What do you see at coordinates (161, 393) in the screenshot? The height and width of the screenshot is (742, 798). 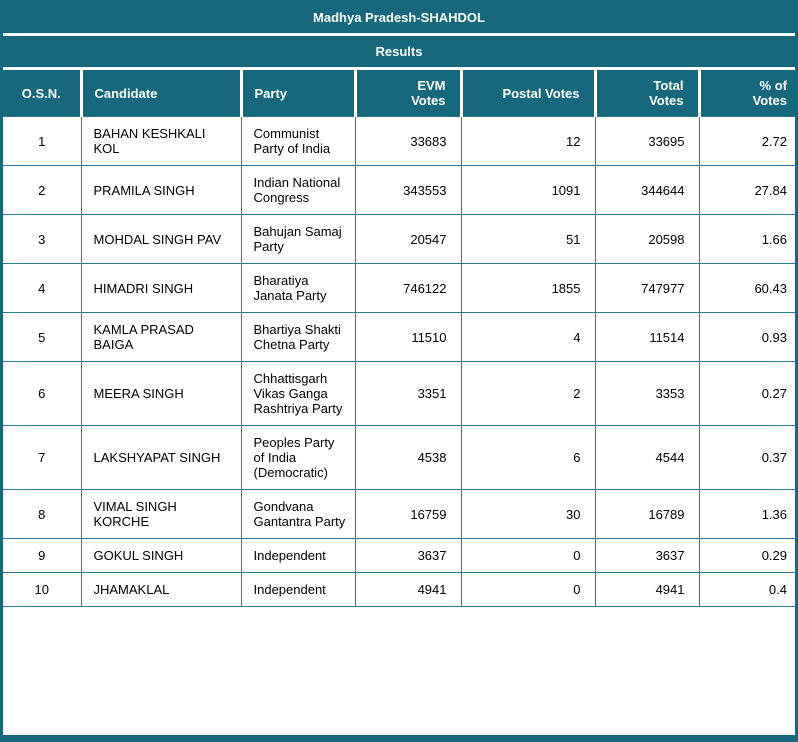 I see `candidate-cell: MEERA SINGH` at bounding box center [161, 393].